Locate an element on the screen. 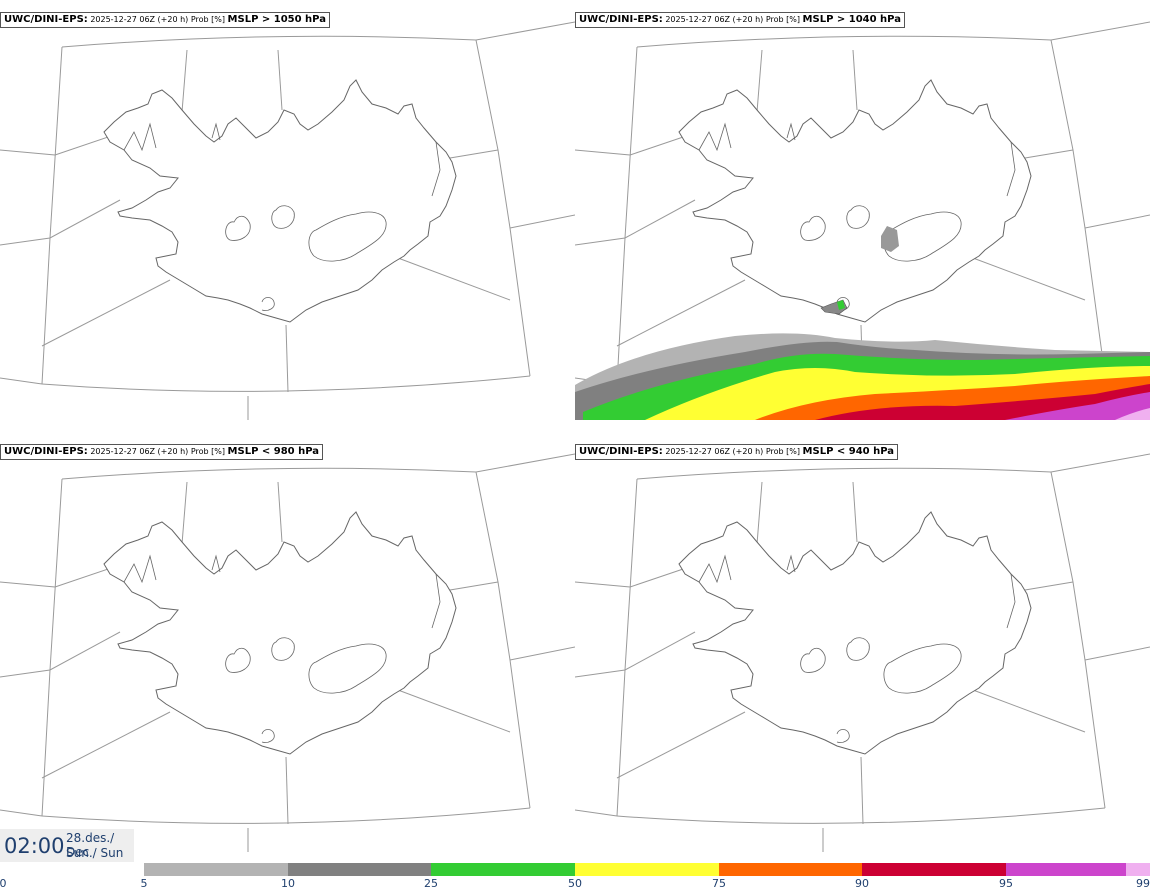  colorbar-tick-label: 75 is located at coordinates (719, 883).